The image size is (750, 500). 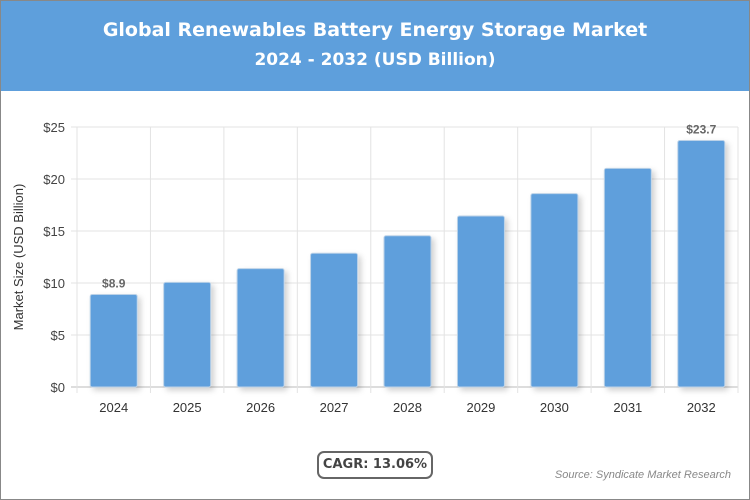 I want to click on x-tick-label: 2029, so click(x=480, y=407).